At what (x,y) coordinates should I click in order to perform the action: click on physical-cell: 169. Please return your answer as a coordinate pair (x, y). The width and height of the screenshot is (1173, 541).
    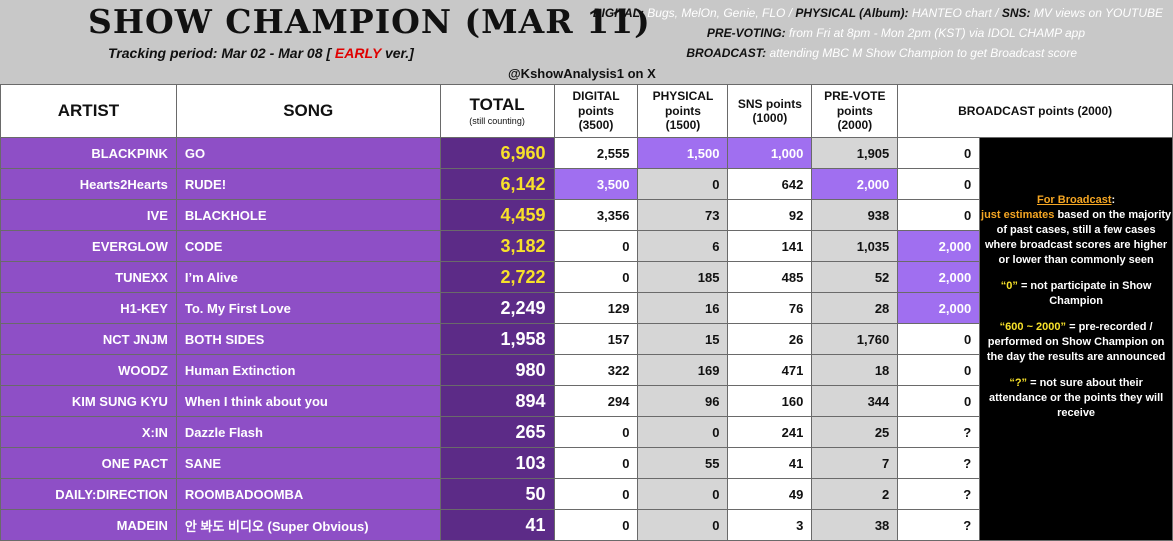
    Looking at the image, I should click on (683, 370).